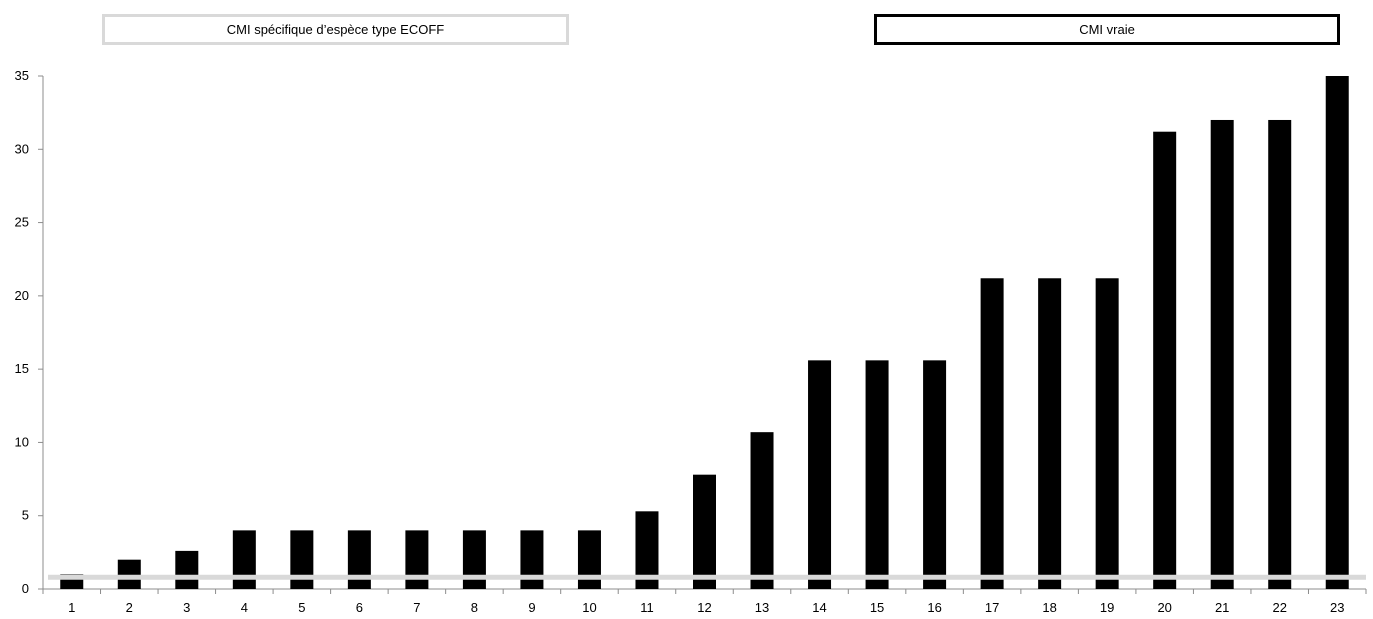 This screenshot has width=1373, height=619. What do you see at coordinates (1222, 607) in the screenshot?
I see `x-tick-label: 21` at bounding box center [1222, 607].